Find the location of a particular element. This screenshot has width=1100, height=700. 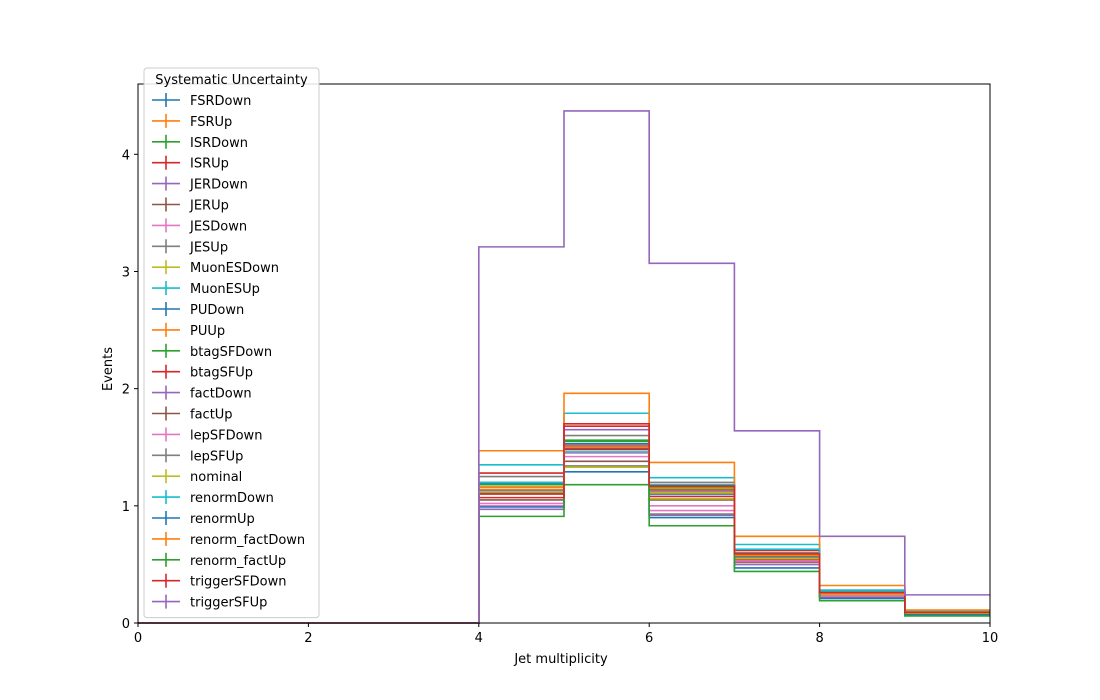

x-tick-label: 8 is located at coordinates (819, 638).